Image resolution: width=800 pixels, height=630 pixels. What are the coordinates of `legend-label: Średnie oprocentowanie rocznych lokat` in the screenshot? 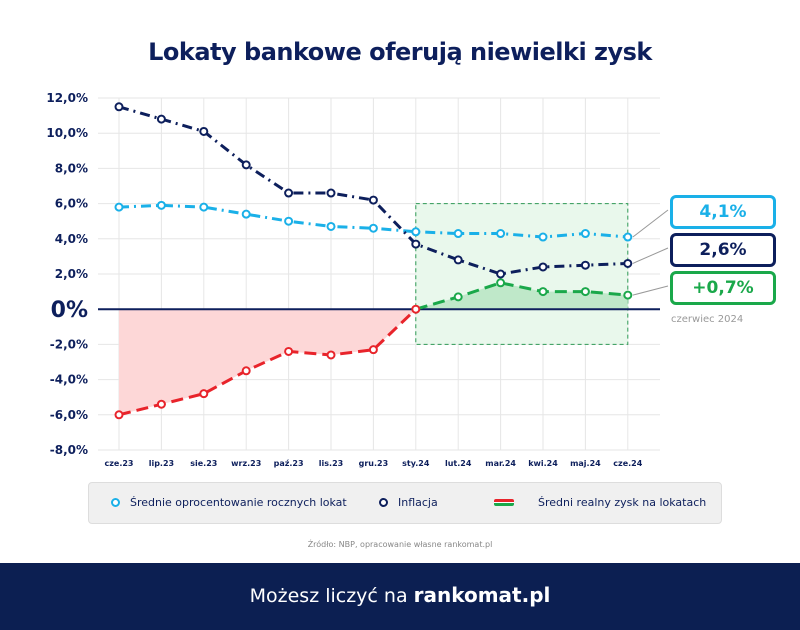 It's located at (238, 502).